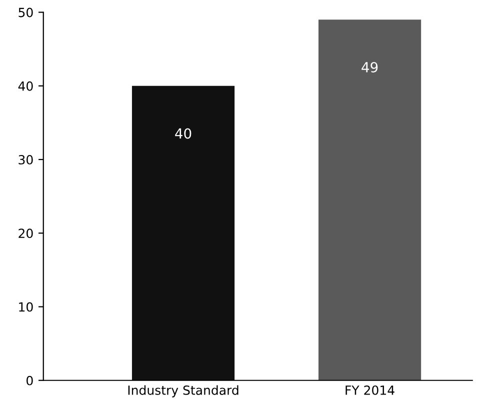 The width and height of the screenshot is (482, 409). I want to click on y-tick-label: 30, so click(25, 159).